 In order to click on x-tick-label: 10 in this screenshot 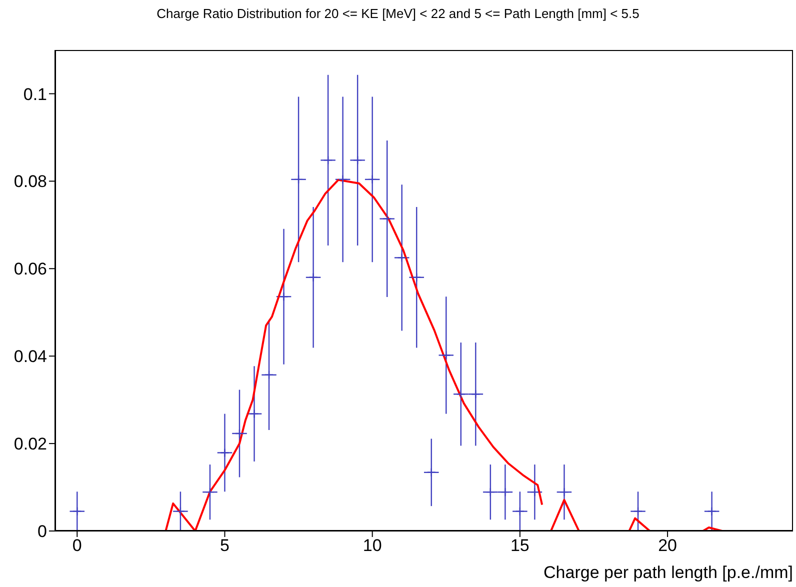, I will do `click(372, 546)`.